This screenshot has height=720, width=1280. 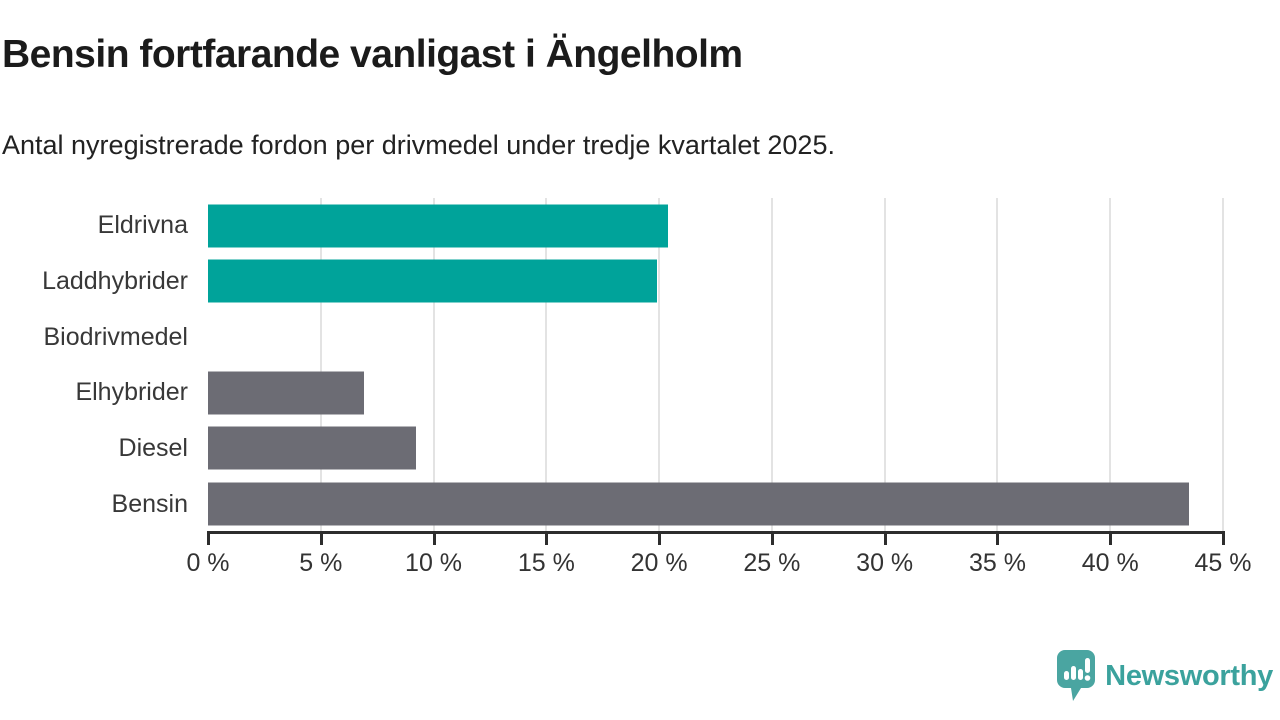 What do you see at coordinates (715, 393) in the screenshot?
I see `bar-row-elhybrider` at bounding box center [715, 393].